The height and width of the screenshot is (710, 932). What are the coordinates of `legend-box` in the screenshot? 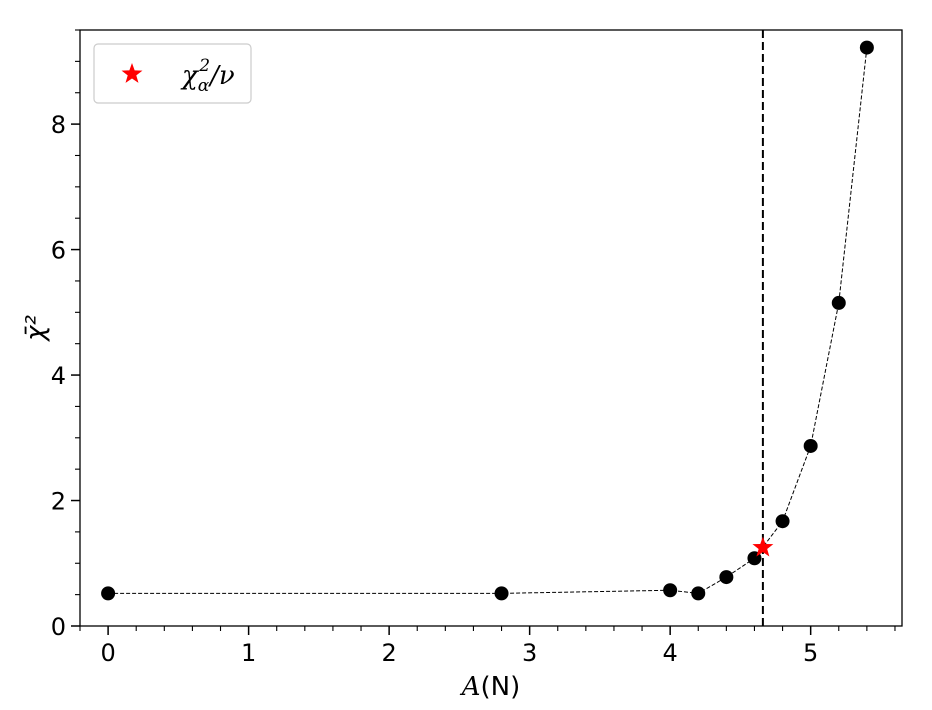 It's located at (172, 73).